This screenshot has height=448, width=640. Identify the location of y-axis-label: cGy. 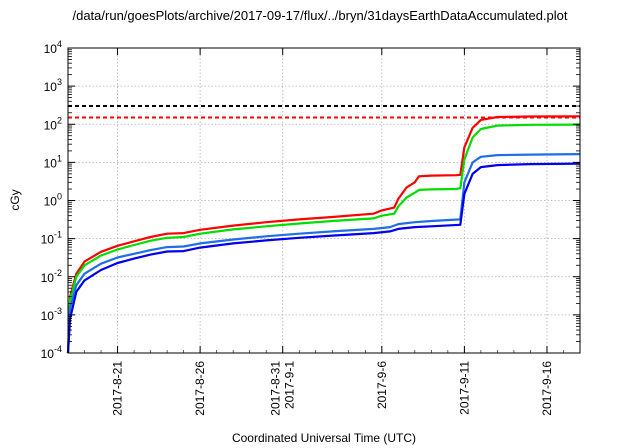
(15, 199).